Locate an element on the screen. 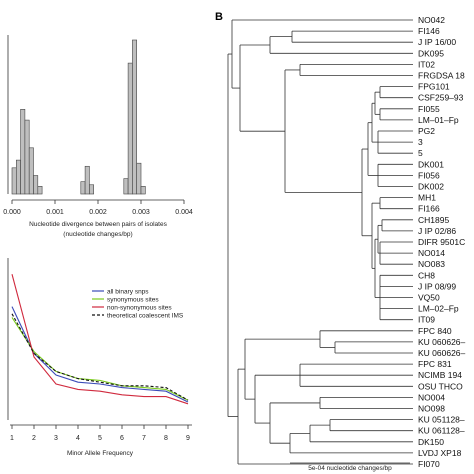 This screenshot has width=474, height=474. line-tick-label: 9 is located at coordinates (188, 438).